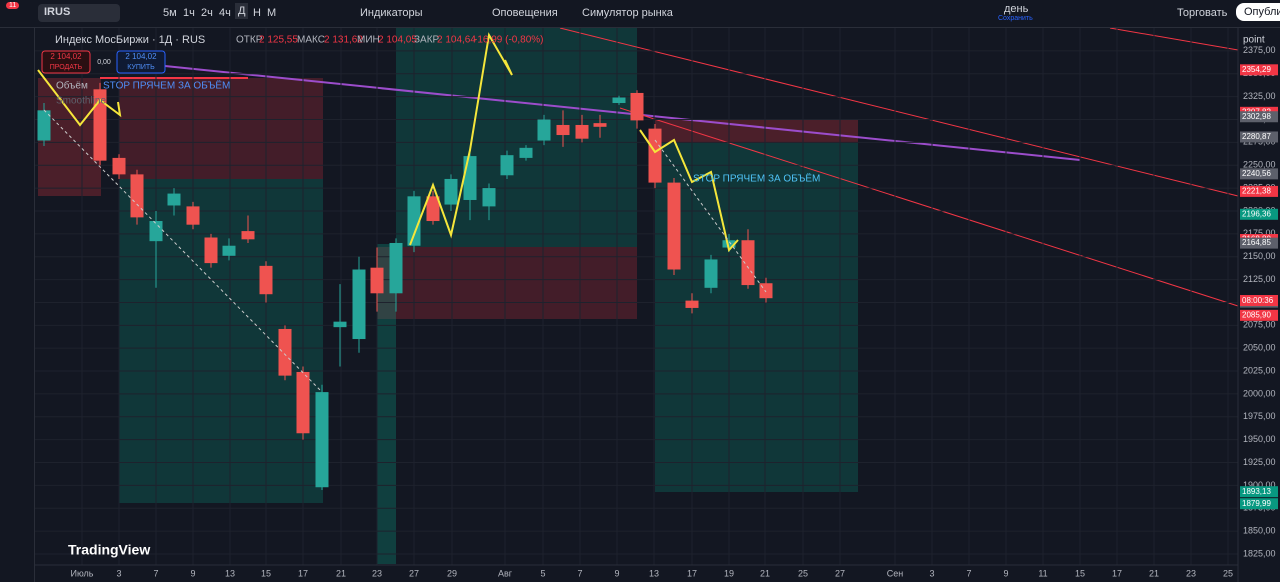 Image resolution: width=1280 pixels, height=582 pixels. What do you see at coordinates (1258, 12) in the screenshot?
I see `publish-button: Опублик` at bounding box center [1258, 12].